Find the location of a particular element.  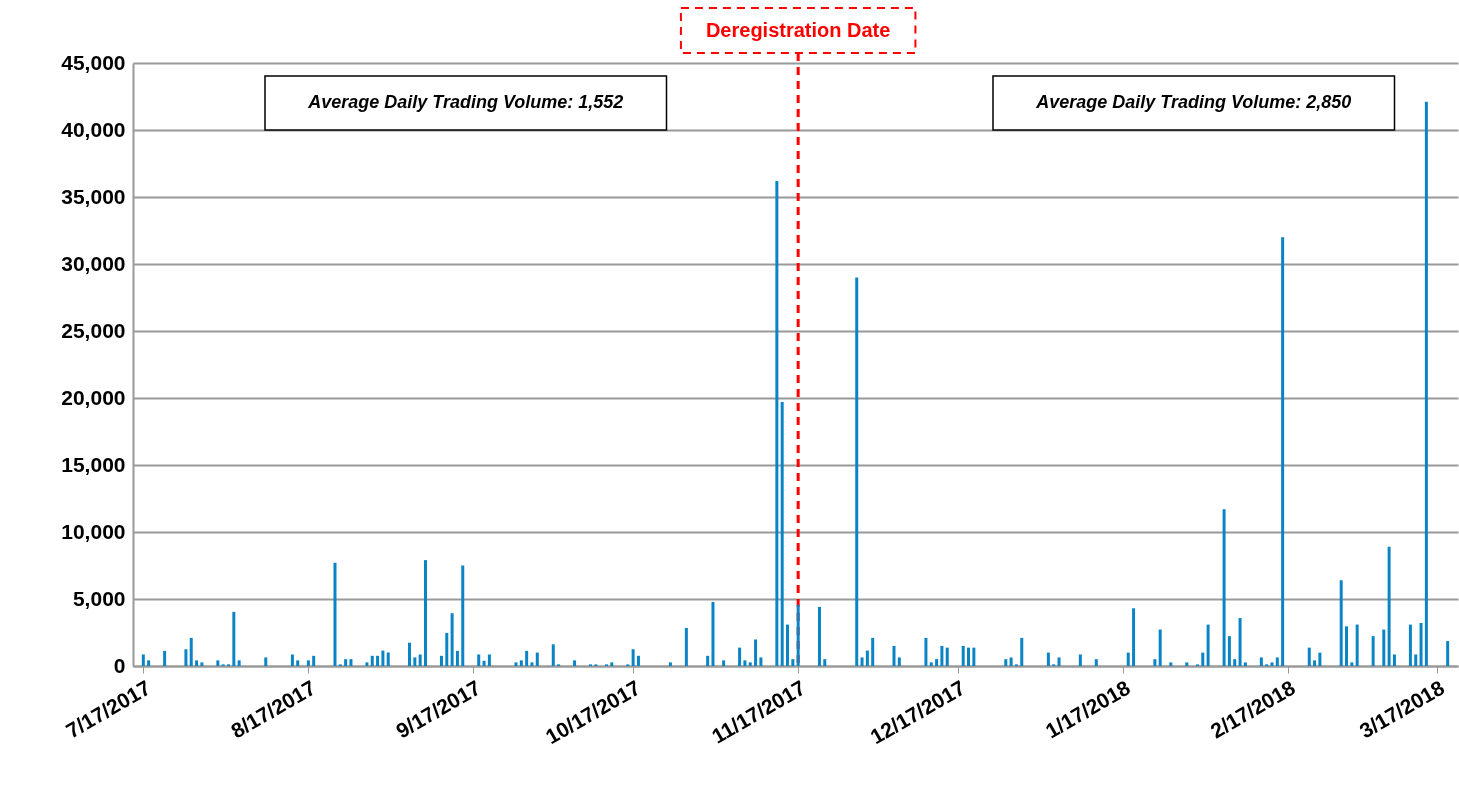

y-tick-label: 25,000 is located at coordinates (93, 330).